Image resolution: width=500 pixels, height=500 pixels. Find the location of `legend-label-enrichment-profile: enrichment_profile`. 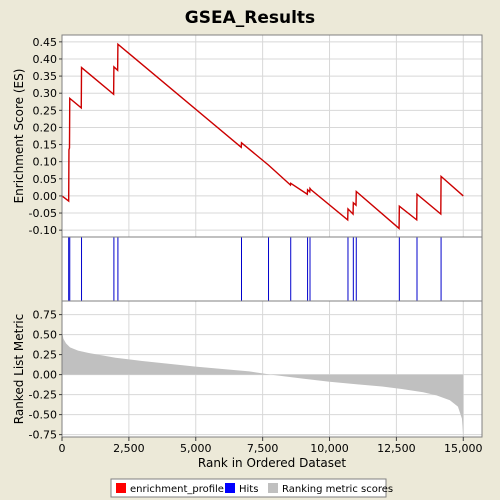

legend-label-enrichment-profile: enrichment_profile is located at coordinates (177, 489).